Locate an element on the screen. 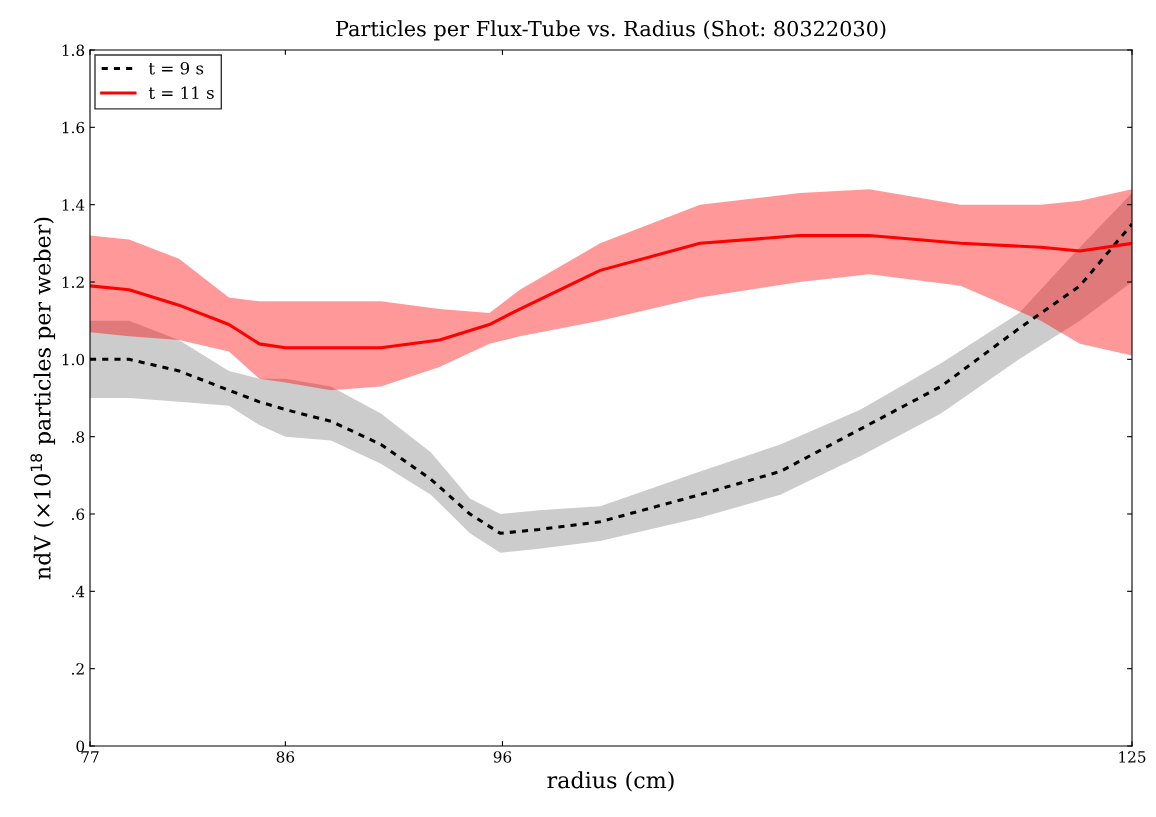 This screenshot has height=817, width=1156. y-tick-label: 1.8 is located at coordinates (73, 50).